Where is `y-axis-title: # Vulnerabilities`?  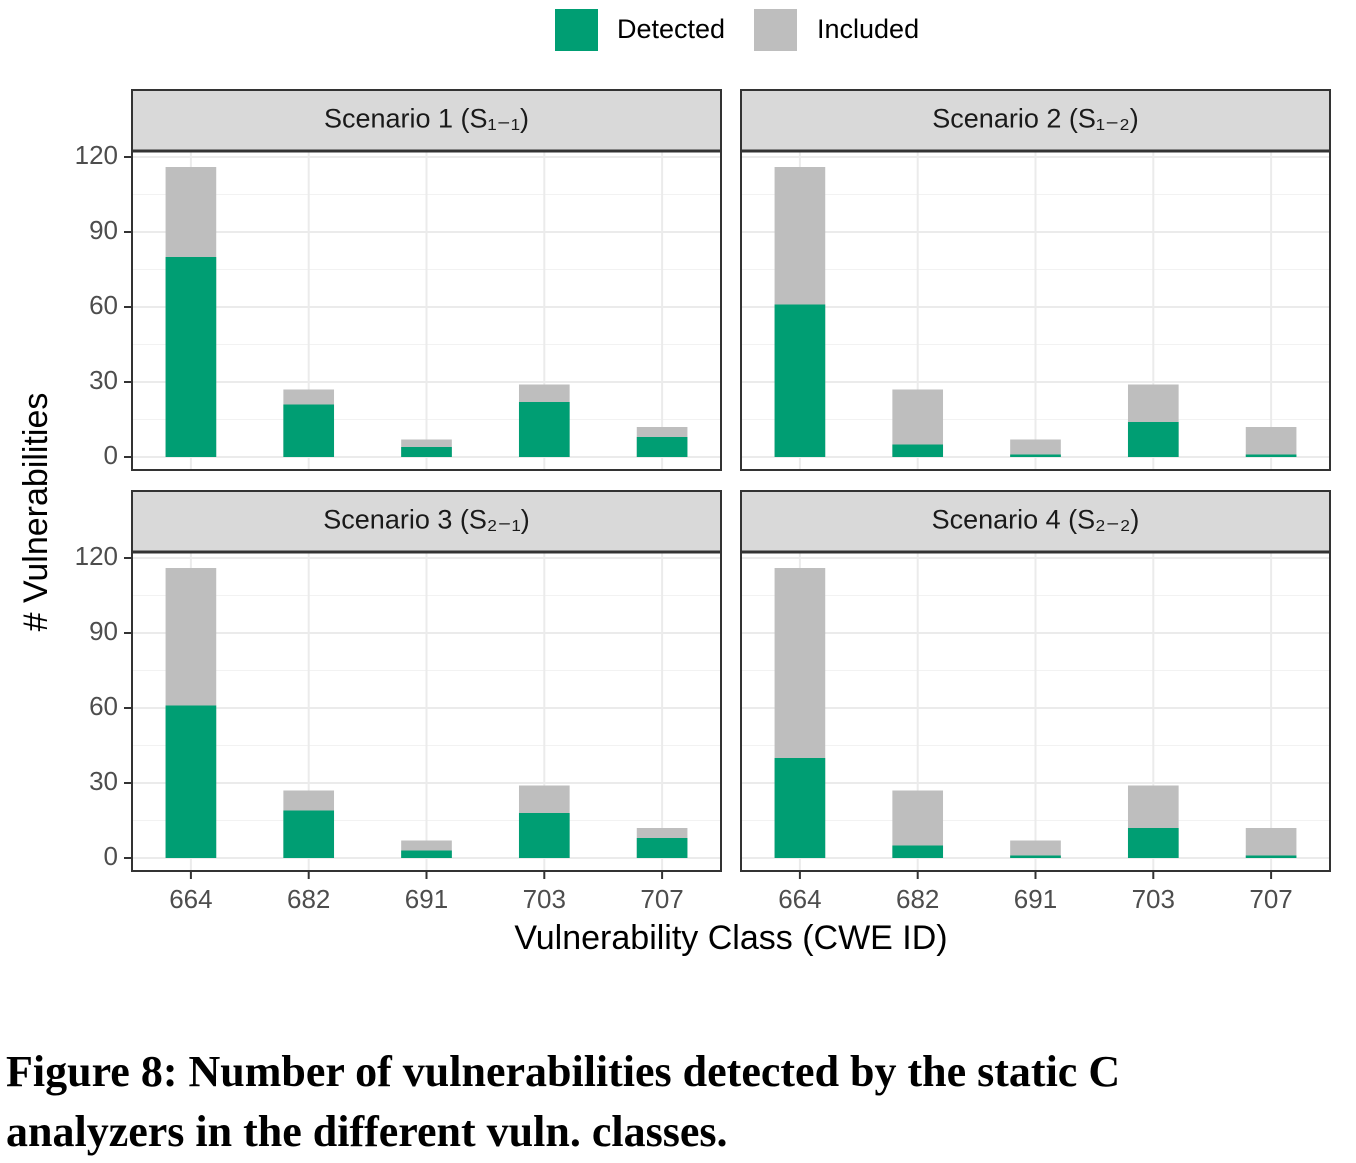
y-axis-title: # Vulnerabilities is located at coordinates (36, 512).